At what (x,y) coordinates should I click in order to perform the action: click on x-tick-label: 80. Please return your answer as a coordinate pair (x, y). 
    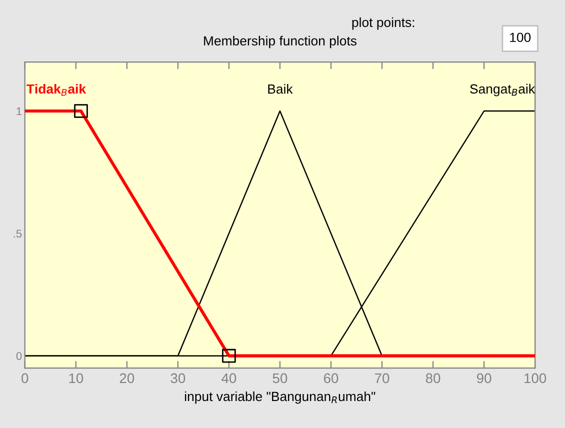
    Looking at the image, I should click on (433, 378).